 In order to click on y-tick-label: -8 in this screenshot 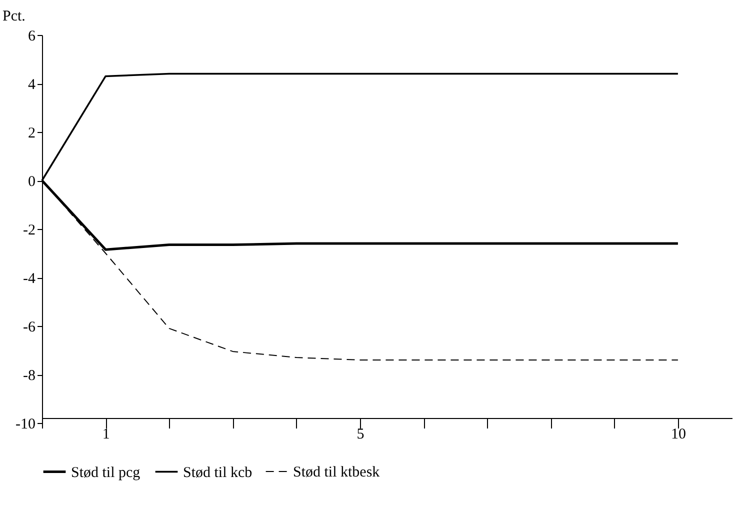, I will do `click(29, 376)`.